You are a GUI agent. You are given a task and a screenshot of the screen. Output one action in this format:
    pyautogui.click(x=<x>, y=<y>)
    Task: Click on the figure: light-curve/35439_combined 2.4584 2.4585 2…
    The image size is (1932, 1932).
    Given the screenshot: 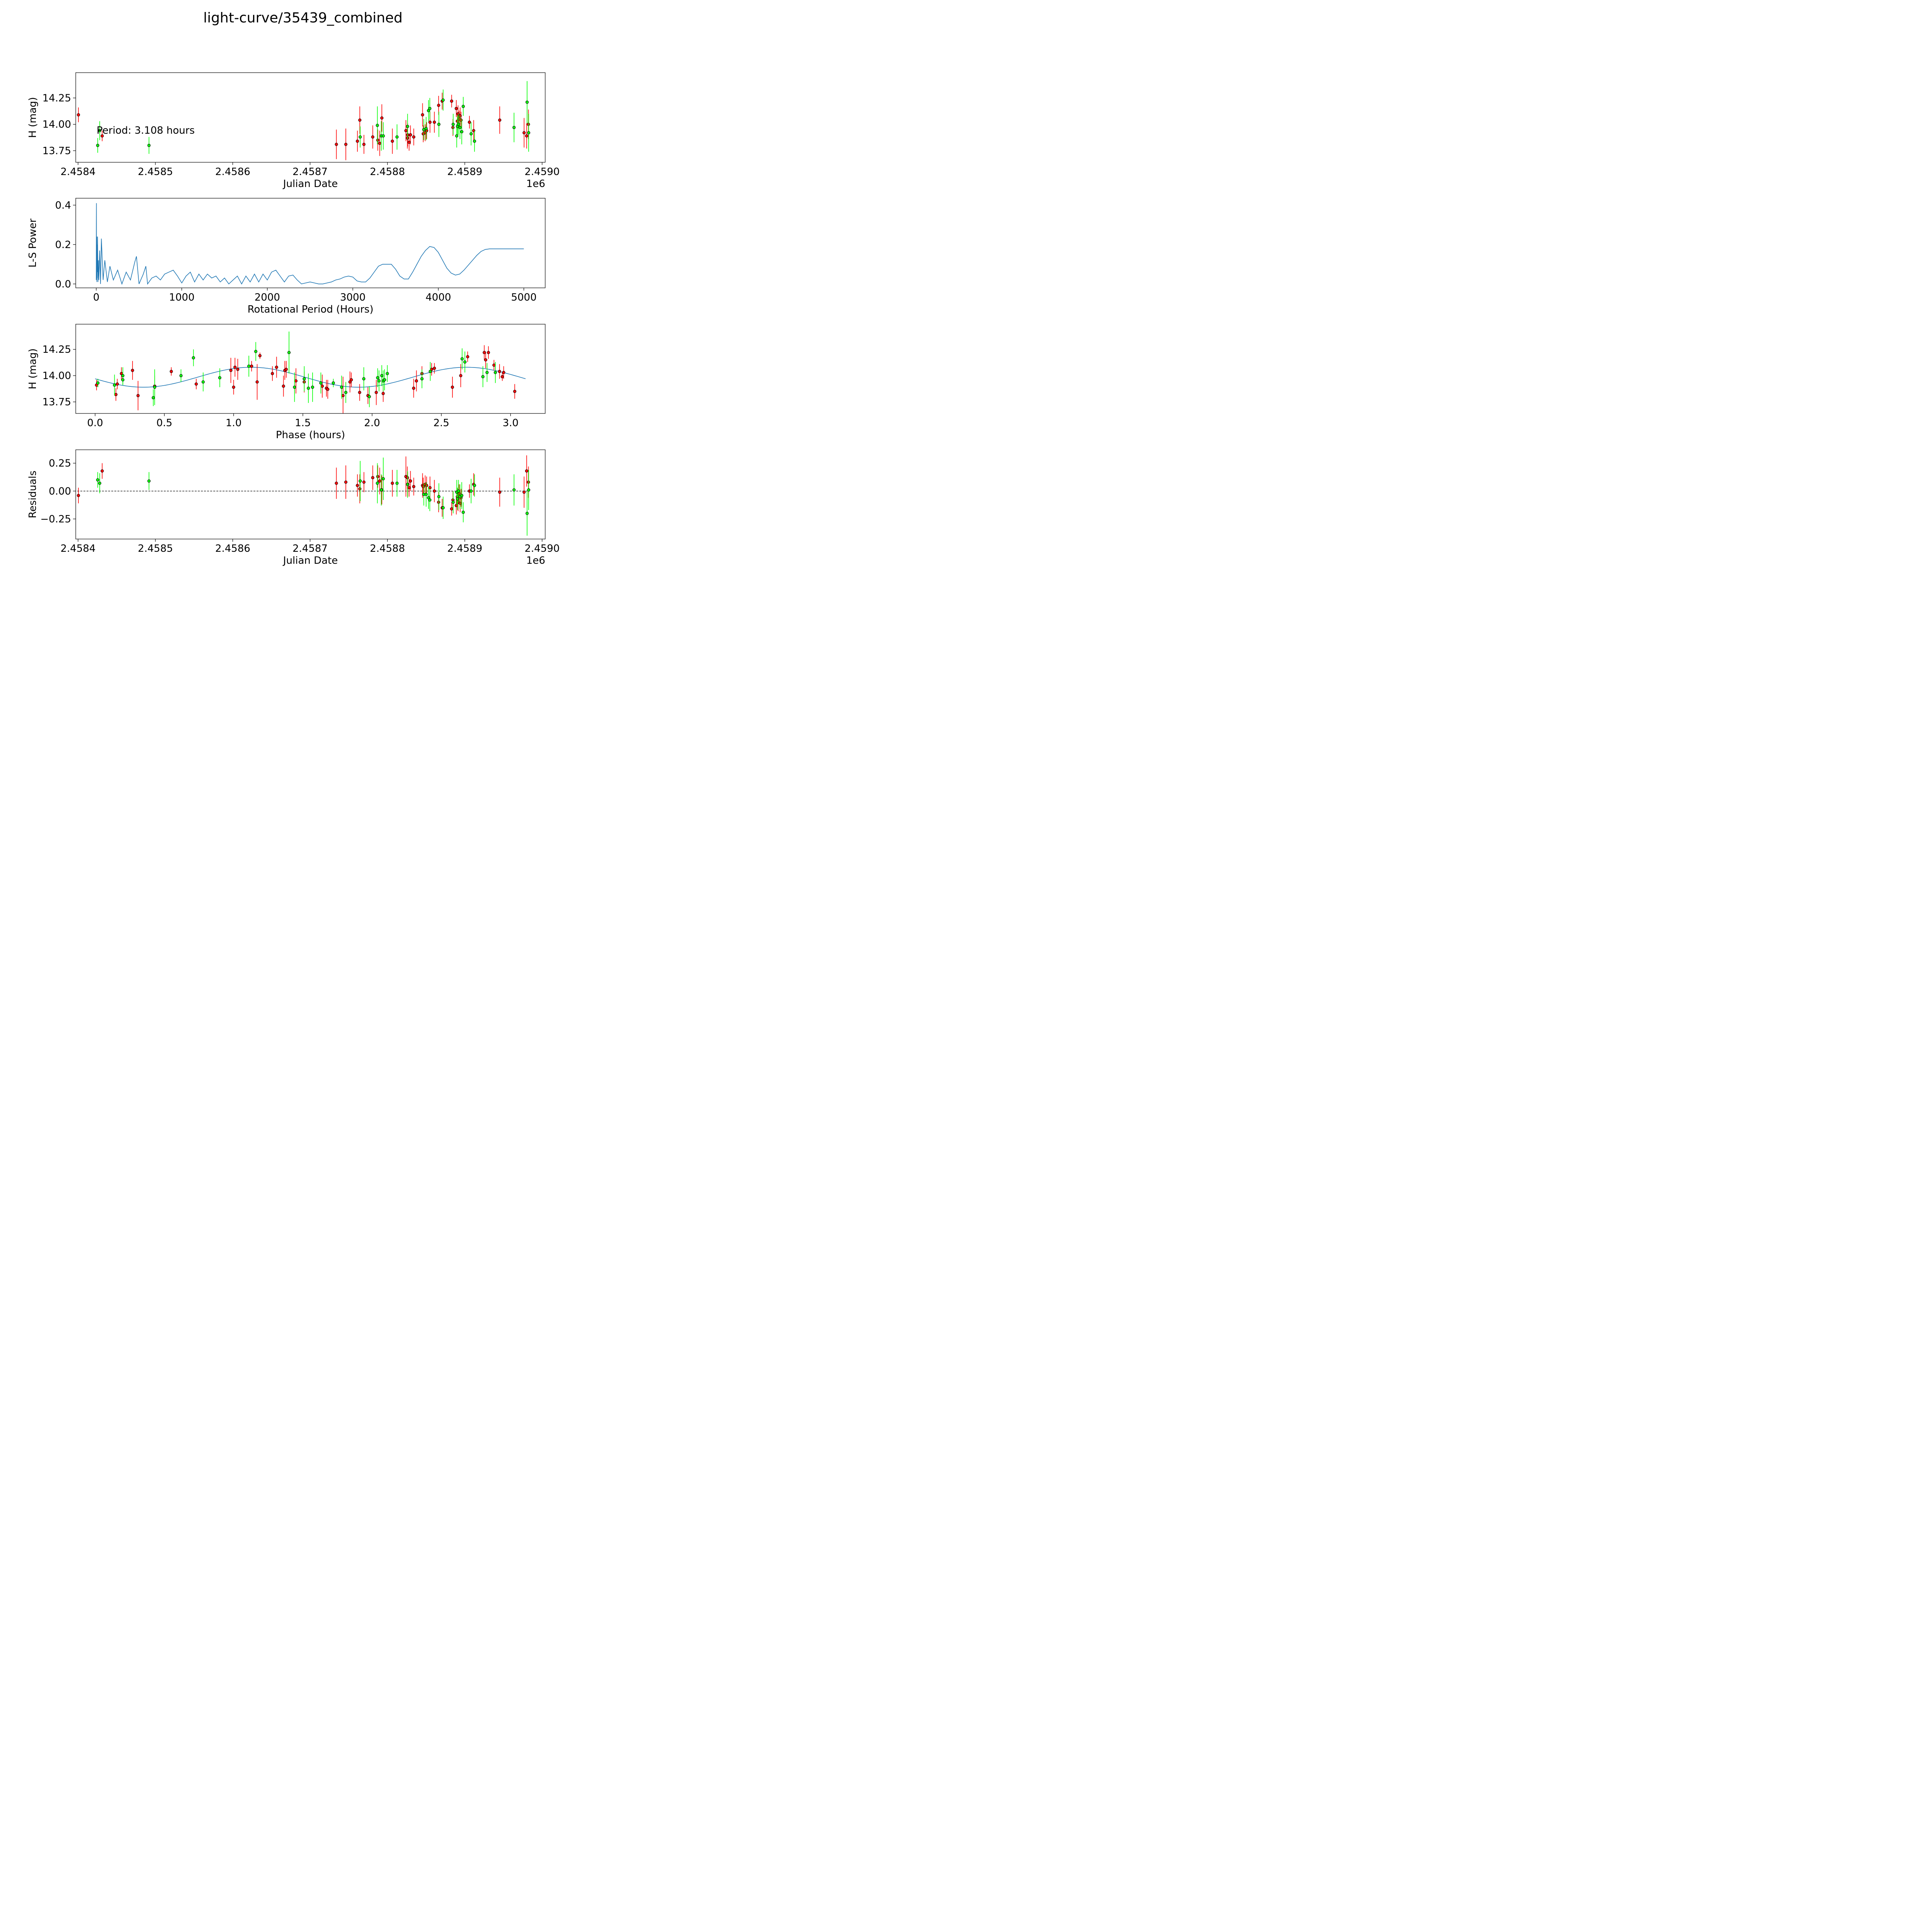 What is the action you would take?
    pyautogui.click(x=300, y=300)
    